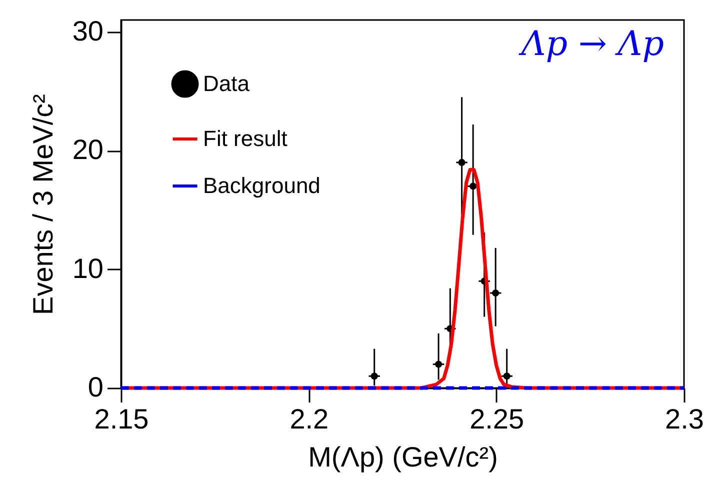 The height and width of the screenshot is (485, 709). What do you see at coordinates (88, 30) in the screenshot?
I see `y-tick-label: 30` at bounding box center [88, 30].